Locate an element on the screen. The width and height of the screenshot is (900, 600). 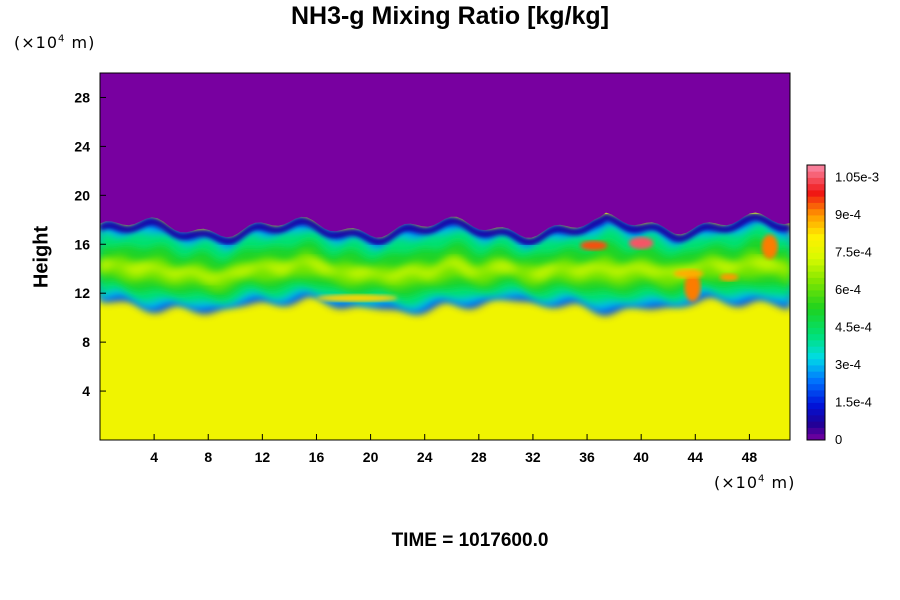
x-tick-label: 16 is located at coordinates (317, 457).